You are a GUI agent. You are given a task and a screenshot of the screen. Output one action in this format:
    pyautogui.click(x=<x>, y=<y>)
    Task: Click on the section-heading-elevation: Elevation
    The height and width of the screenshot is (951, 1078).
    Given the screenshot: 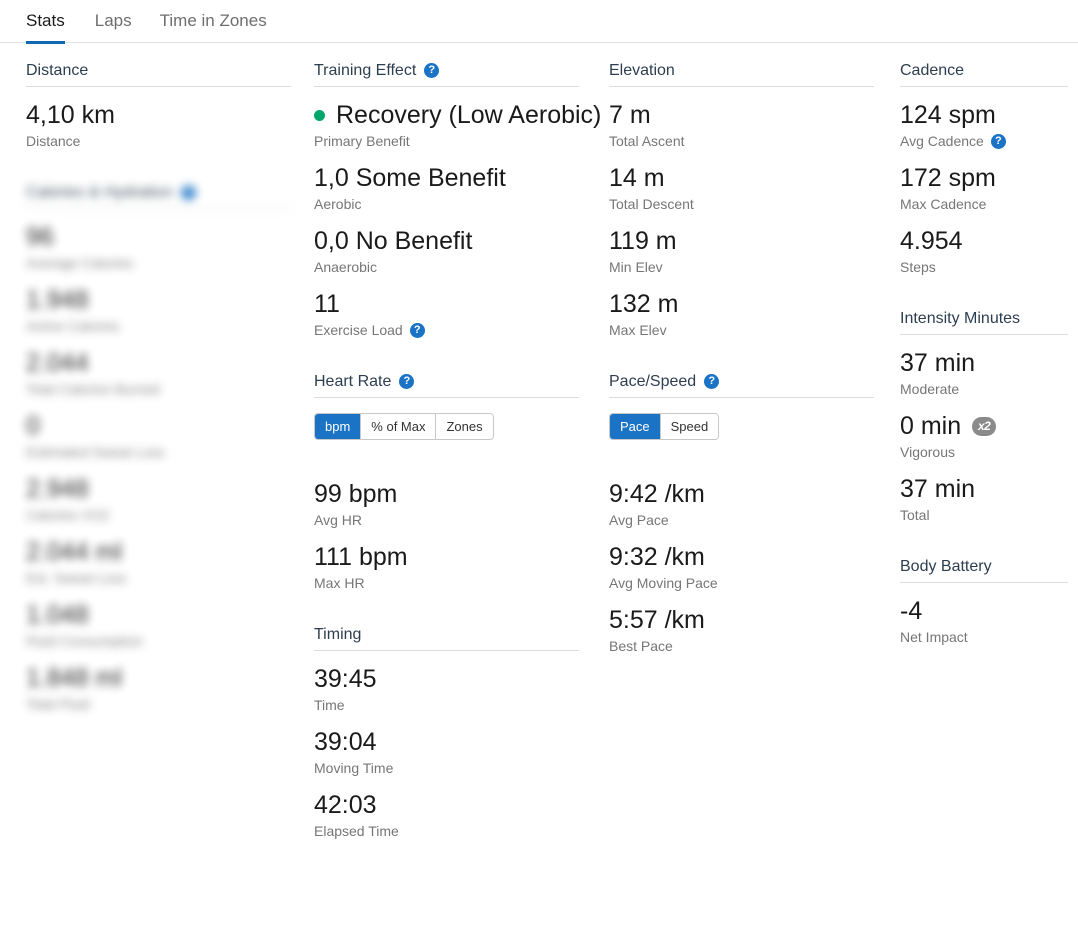 What is the action you would take?
    pyautogui.click(x=741, y=74)
    